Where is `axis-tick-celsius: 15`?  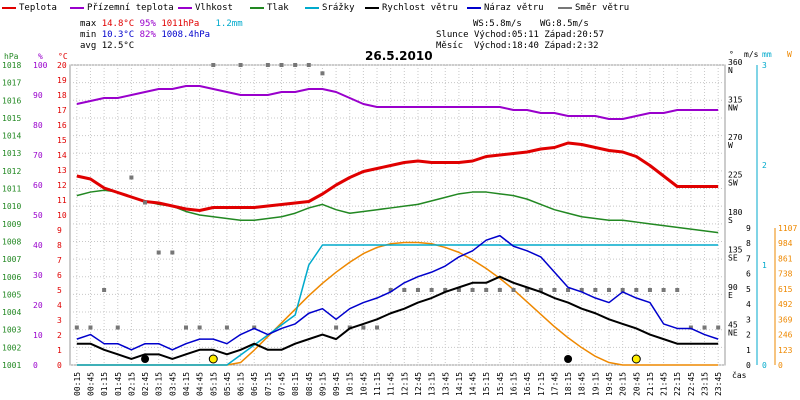
axis-tick-celsius: 15 is located at coordinates (62, 140).